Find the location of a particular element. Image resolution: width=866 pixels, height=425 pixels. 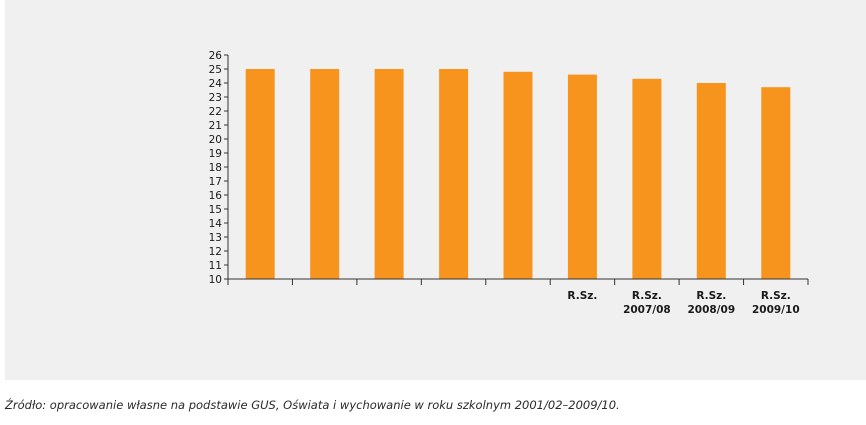

x-category-label: 2008/09 is located at coordinates (711, 310).